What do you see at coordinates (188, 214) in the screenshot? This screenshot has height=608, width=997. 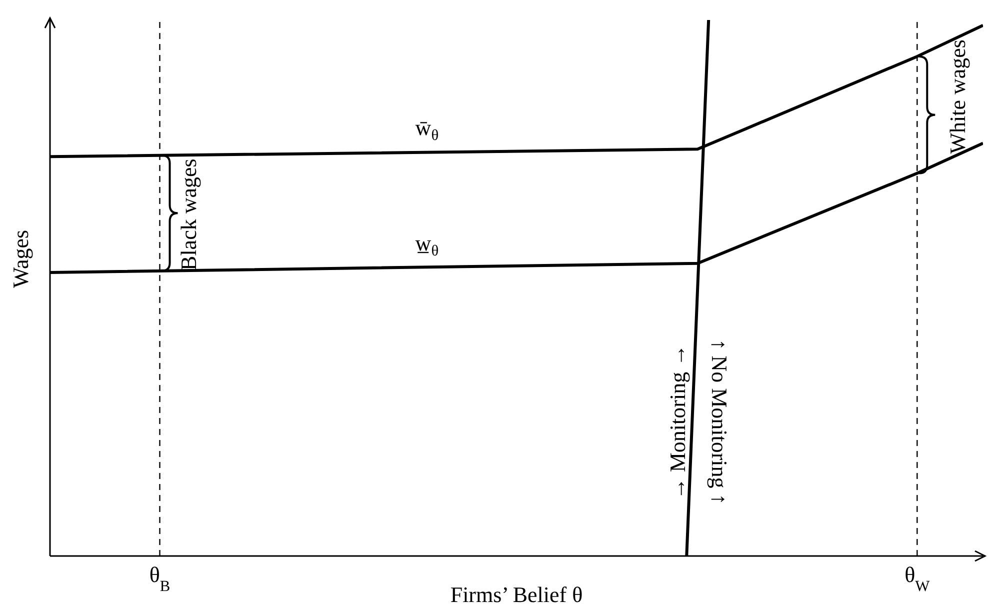 I see `annotation: Black wages` at bounding box center [188, 214].